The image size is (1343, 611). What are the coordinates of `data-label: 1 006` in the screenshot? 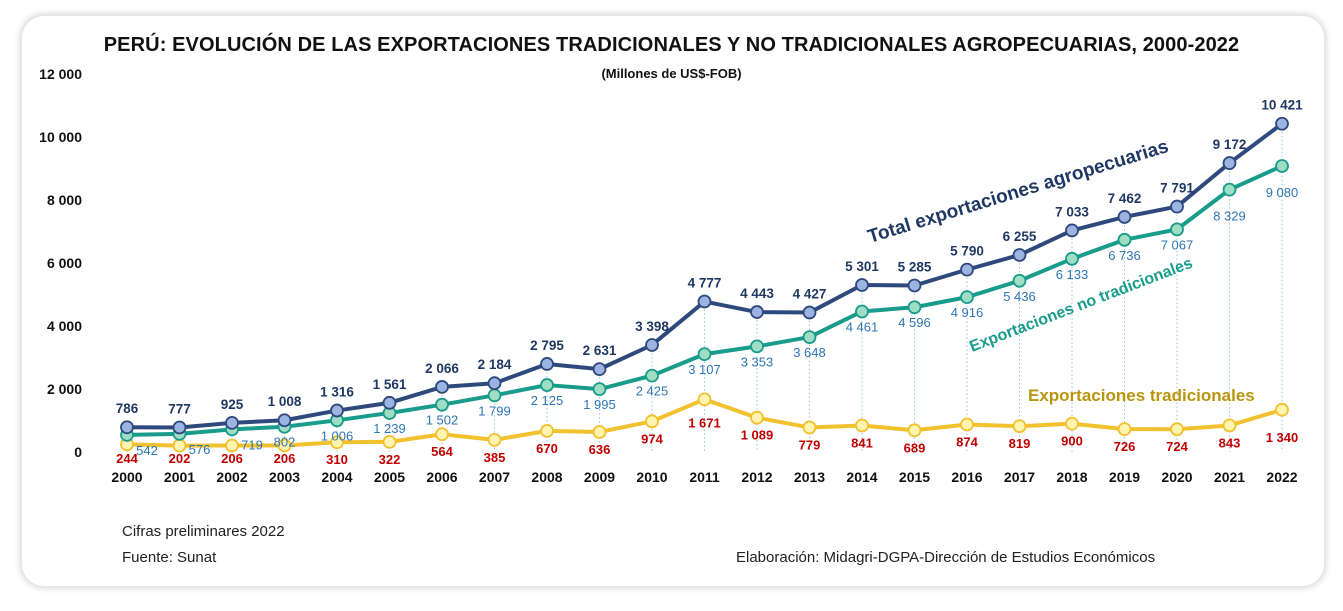 It's located at (337, 435).